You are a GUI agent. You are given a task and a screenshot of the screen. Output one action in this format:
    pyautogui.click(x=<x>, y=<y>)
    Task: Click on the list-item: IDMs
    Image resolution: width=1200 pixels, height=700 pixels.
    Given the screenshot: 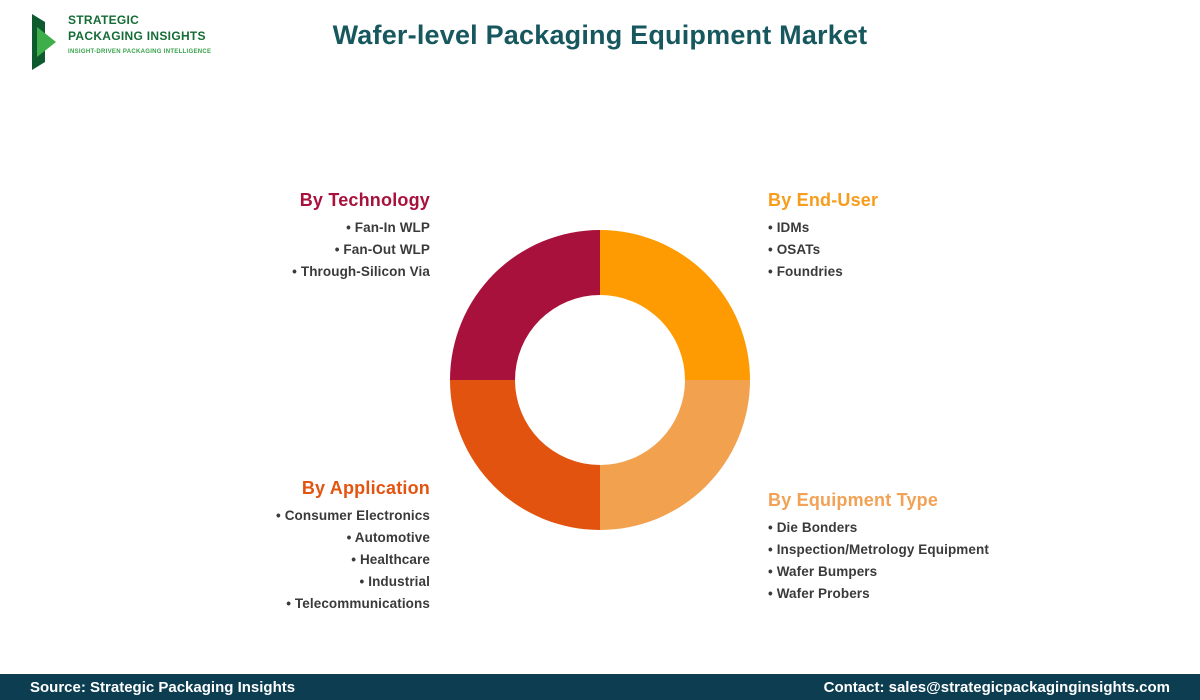 What is the action you would take?
    pyautogui.click(x=938, y=227)
    